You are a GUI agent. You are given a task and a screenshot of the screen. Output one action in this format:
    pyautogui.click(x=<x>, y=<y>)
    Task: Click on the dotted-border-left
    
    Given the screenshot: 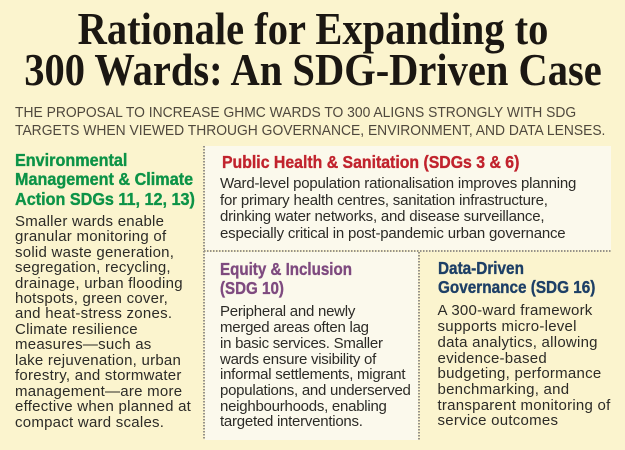 What is the action you would take?
    pyautogui.click(x=204, y=293)
    